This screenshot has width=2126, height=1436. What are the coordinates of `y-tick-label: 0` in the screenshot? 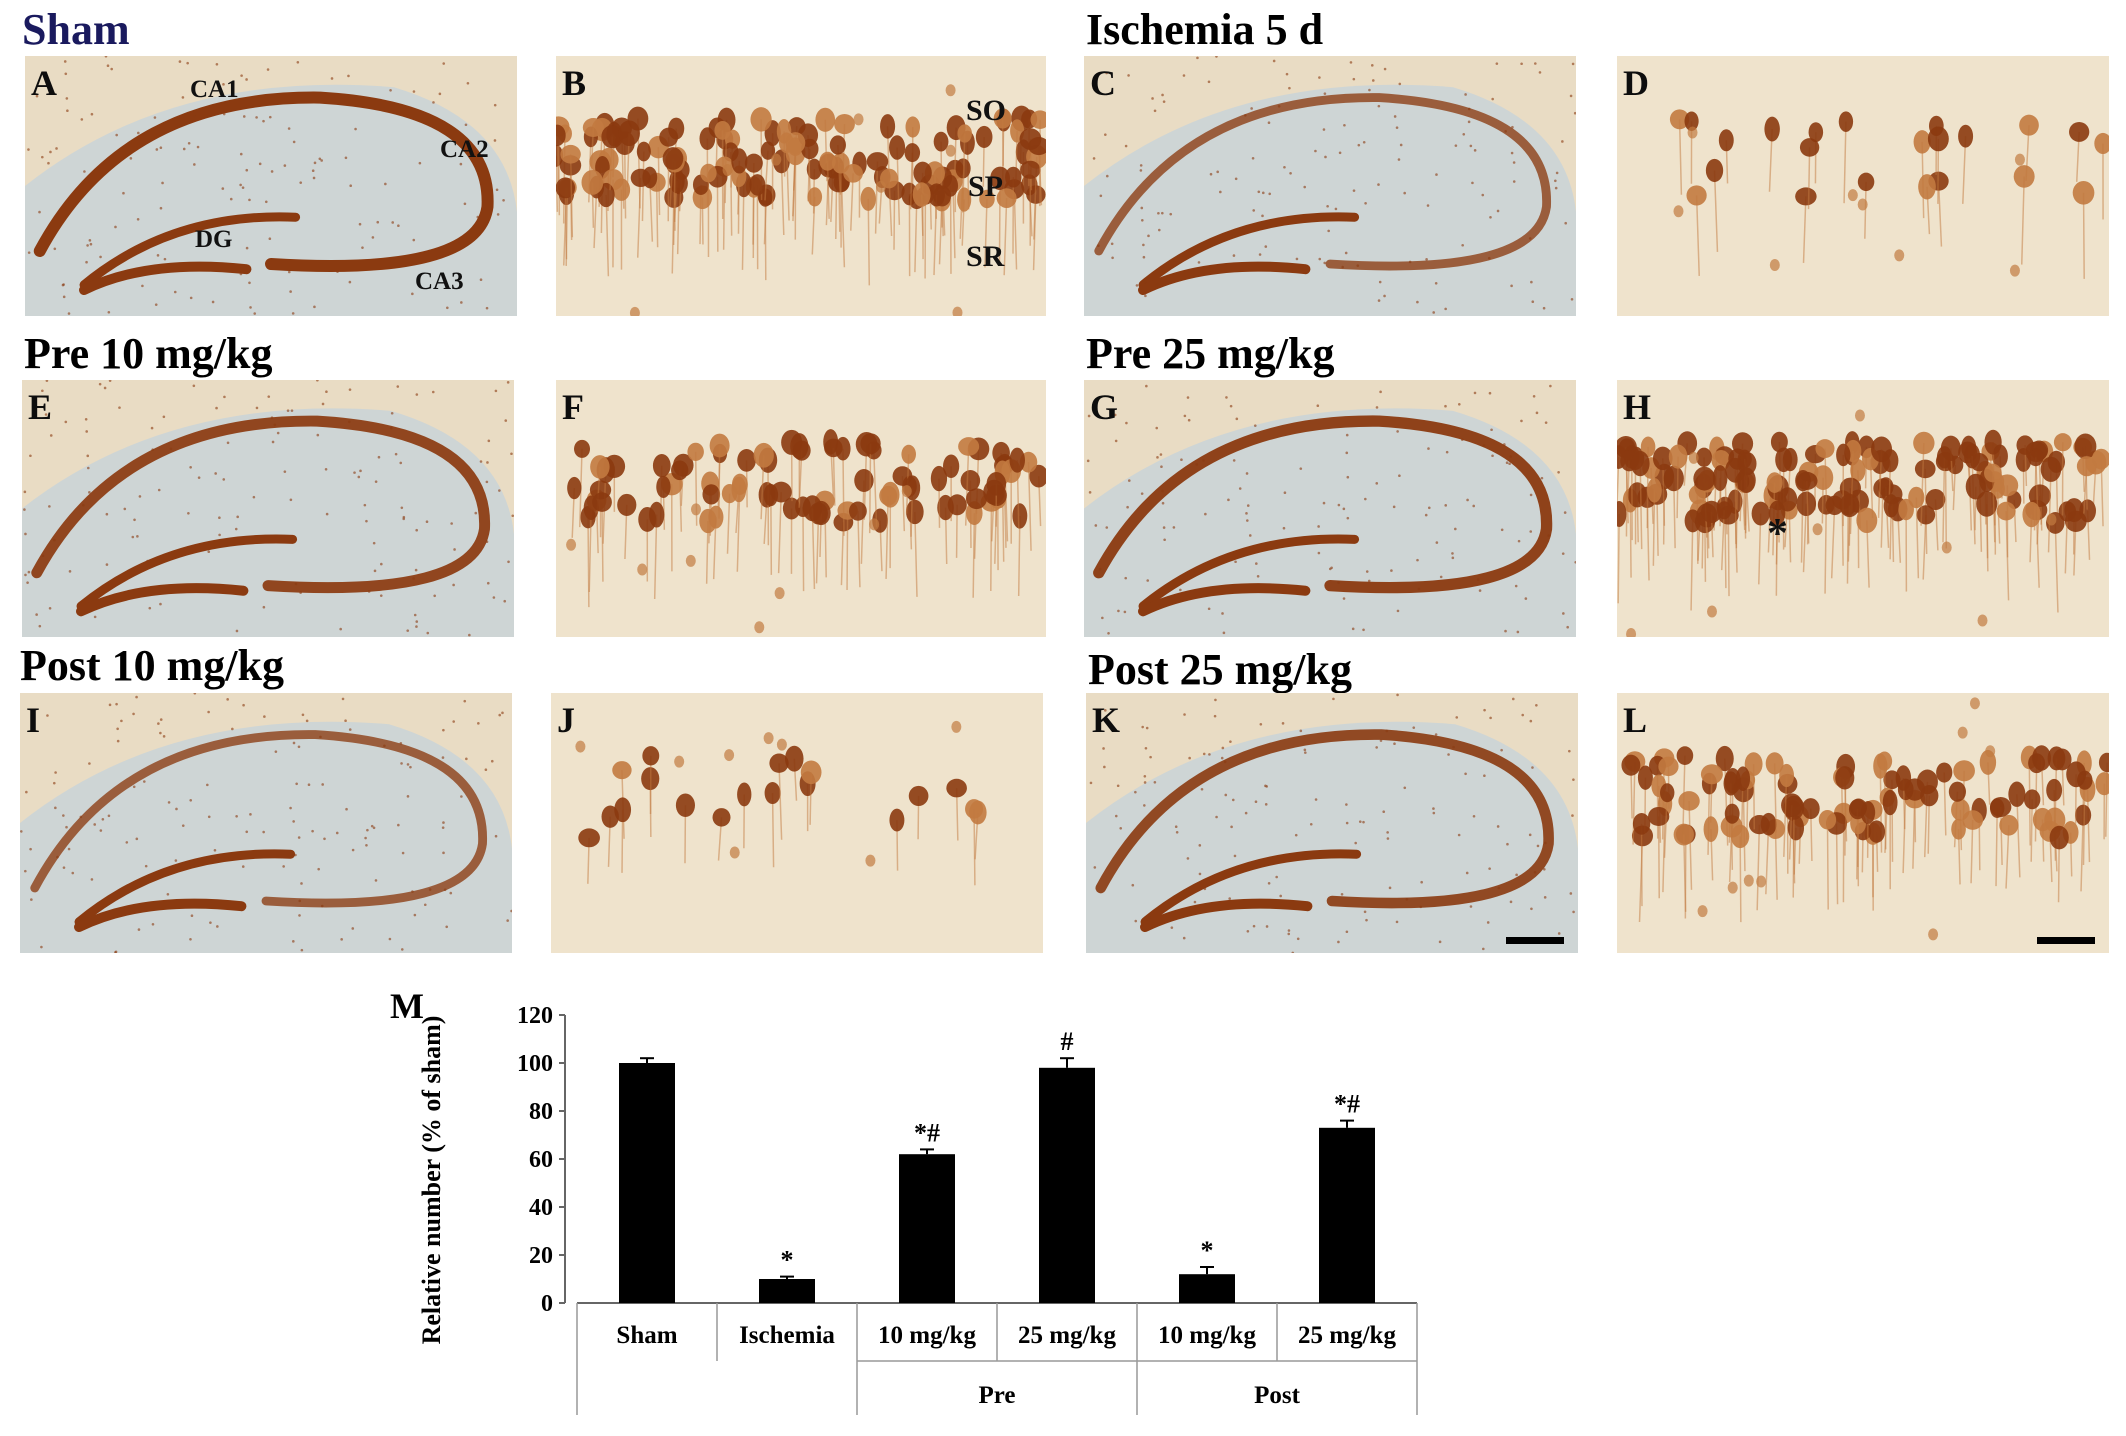 It's located at (547, 1304).